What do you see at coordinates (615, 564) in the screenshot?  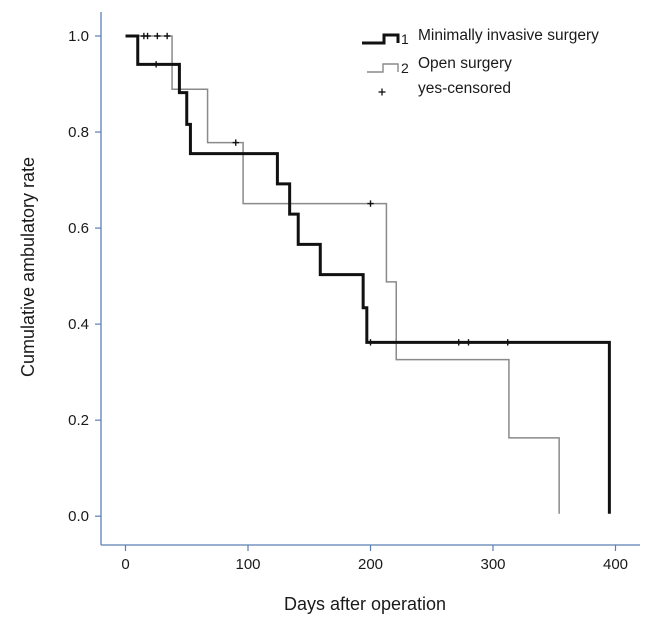 I see `x-tick-label: 400` at bounding box center [615, 564].